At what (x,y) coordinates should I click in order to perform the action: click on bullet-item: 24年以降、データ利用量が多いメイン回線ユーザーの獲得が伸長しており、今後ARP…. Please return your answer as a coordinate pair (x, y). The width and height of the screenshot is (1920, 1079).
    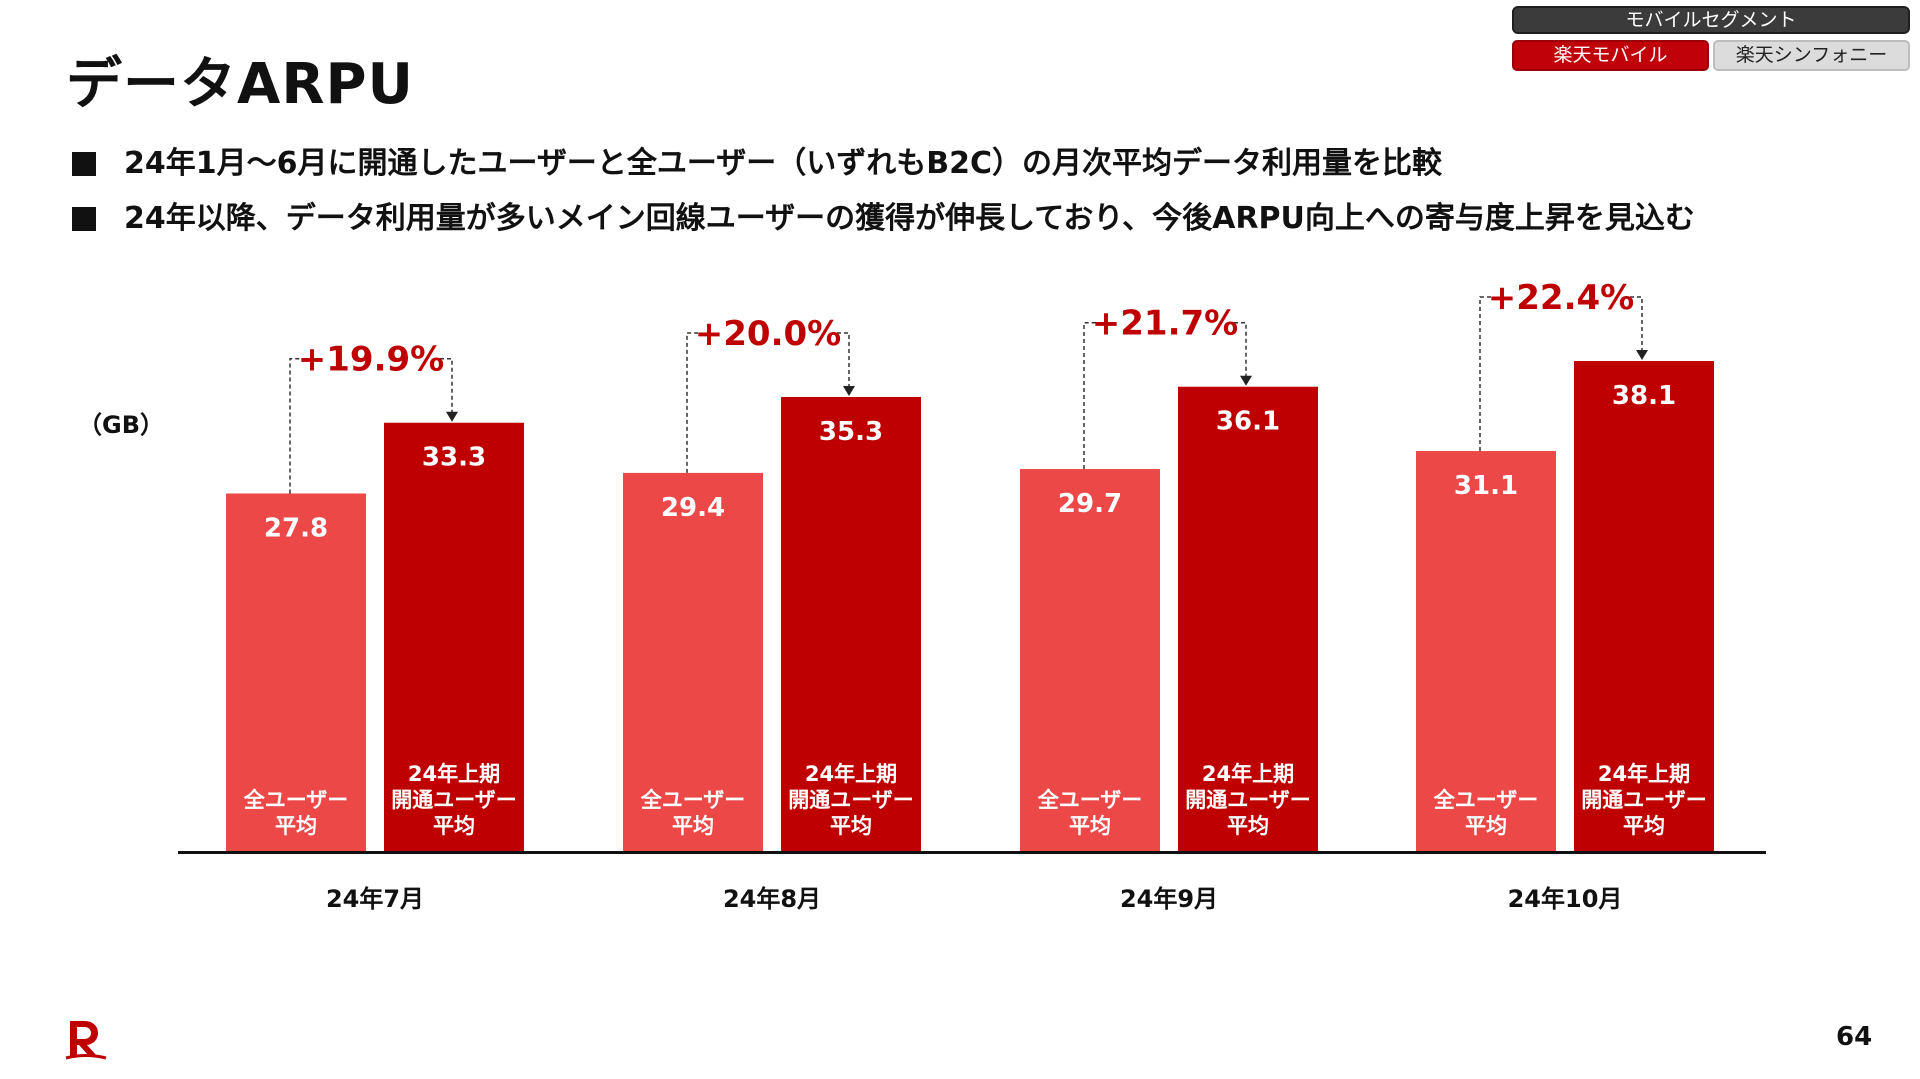
    Looking at the image, I should click on (880, 219).